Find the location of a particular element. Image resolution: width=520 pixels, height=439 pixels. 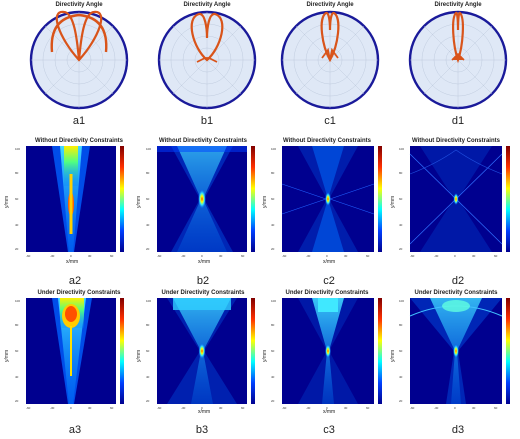

polar-plot-a1 is located at coordinates (79, 60).